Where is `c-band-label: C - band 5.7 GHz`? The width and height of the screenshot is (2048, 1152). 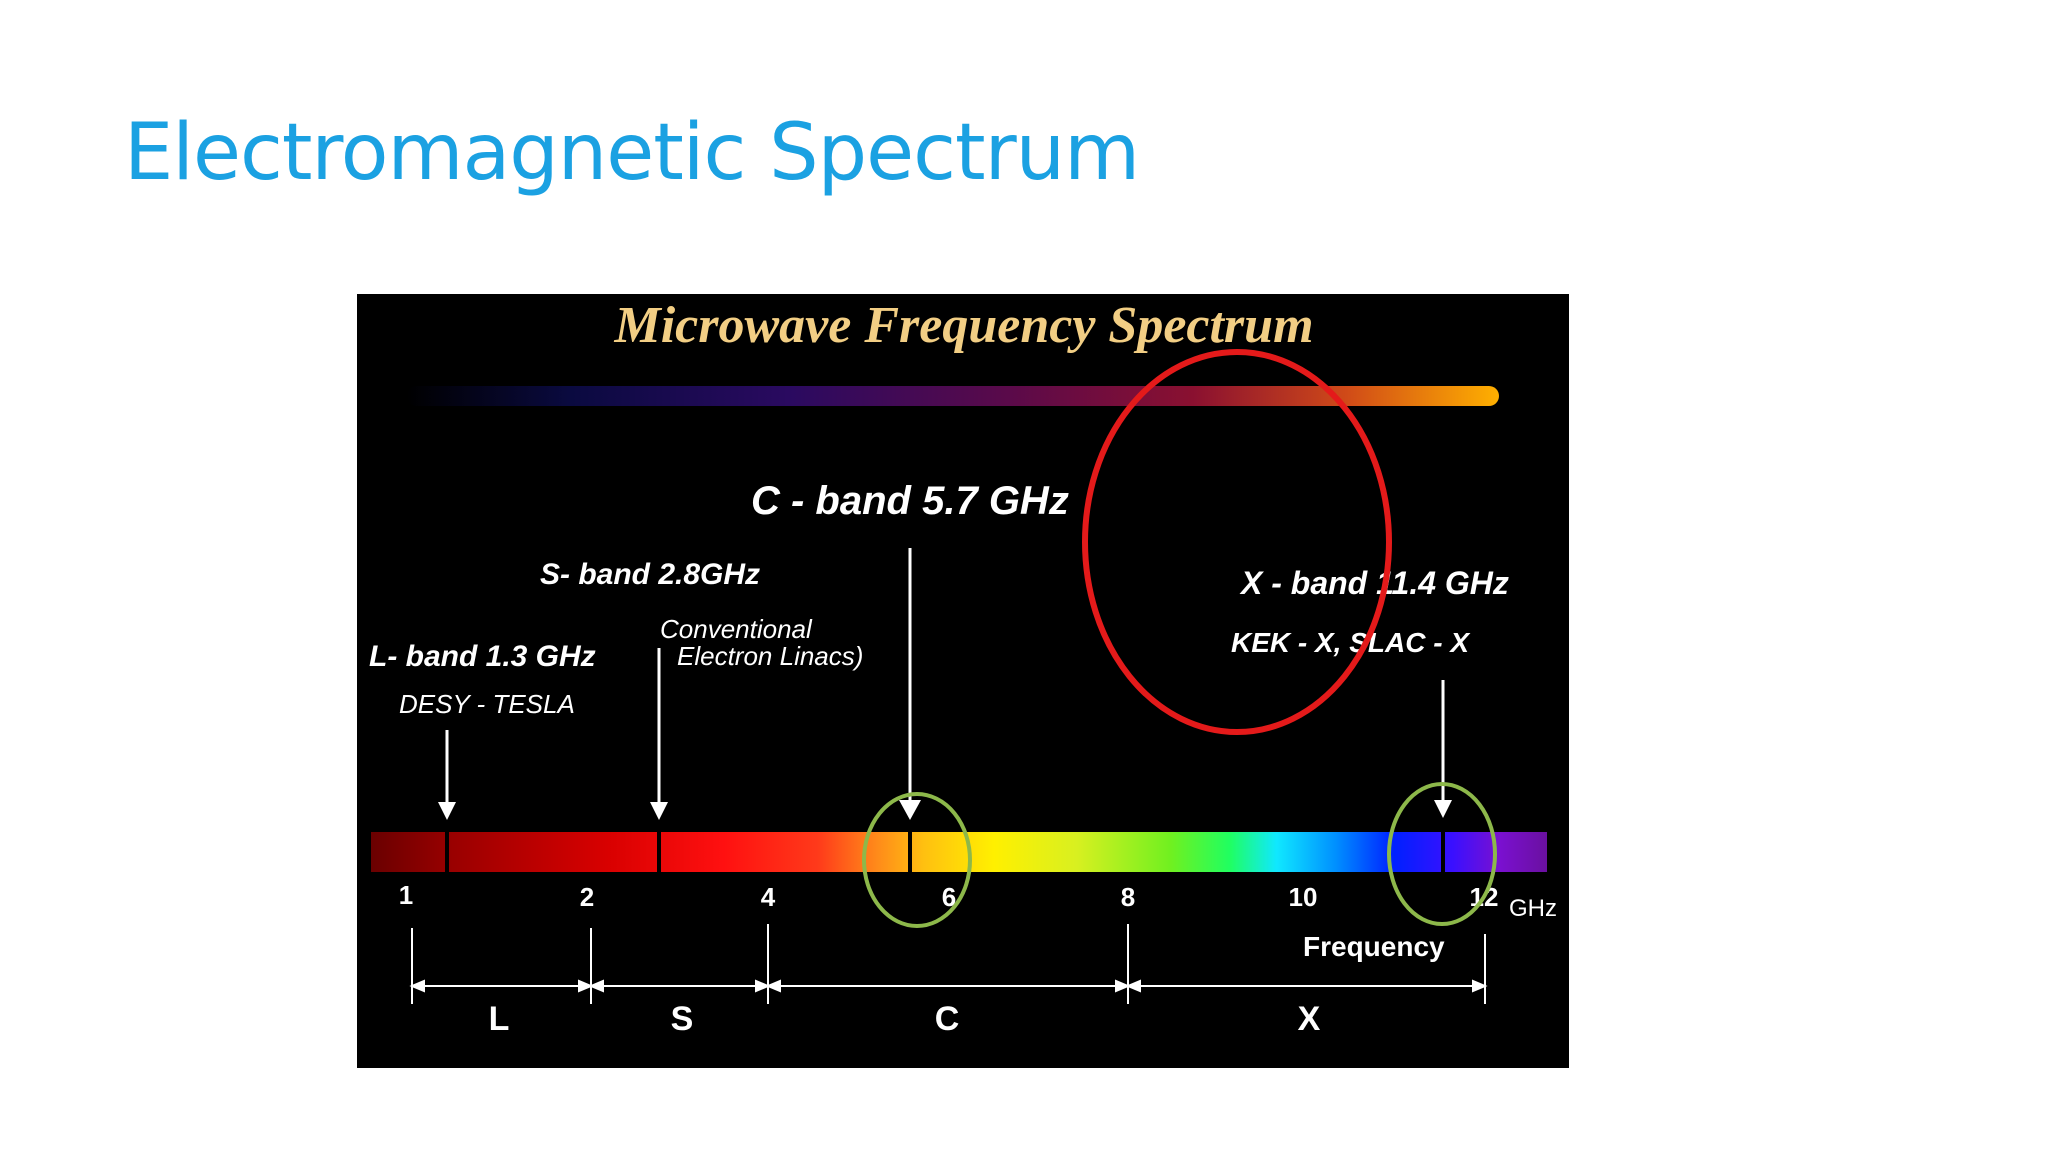
c-band-label: C - band 5.7 GHz is located at coordinates (910, 501).